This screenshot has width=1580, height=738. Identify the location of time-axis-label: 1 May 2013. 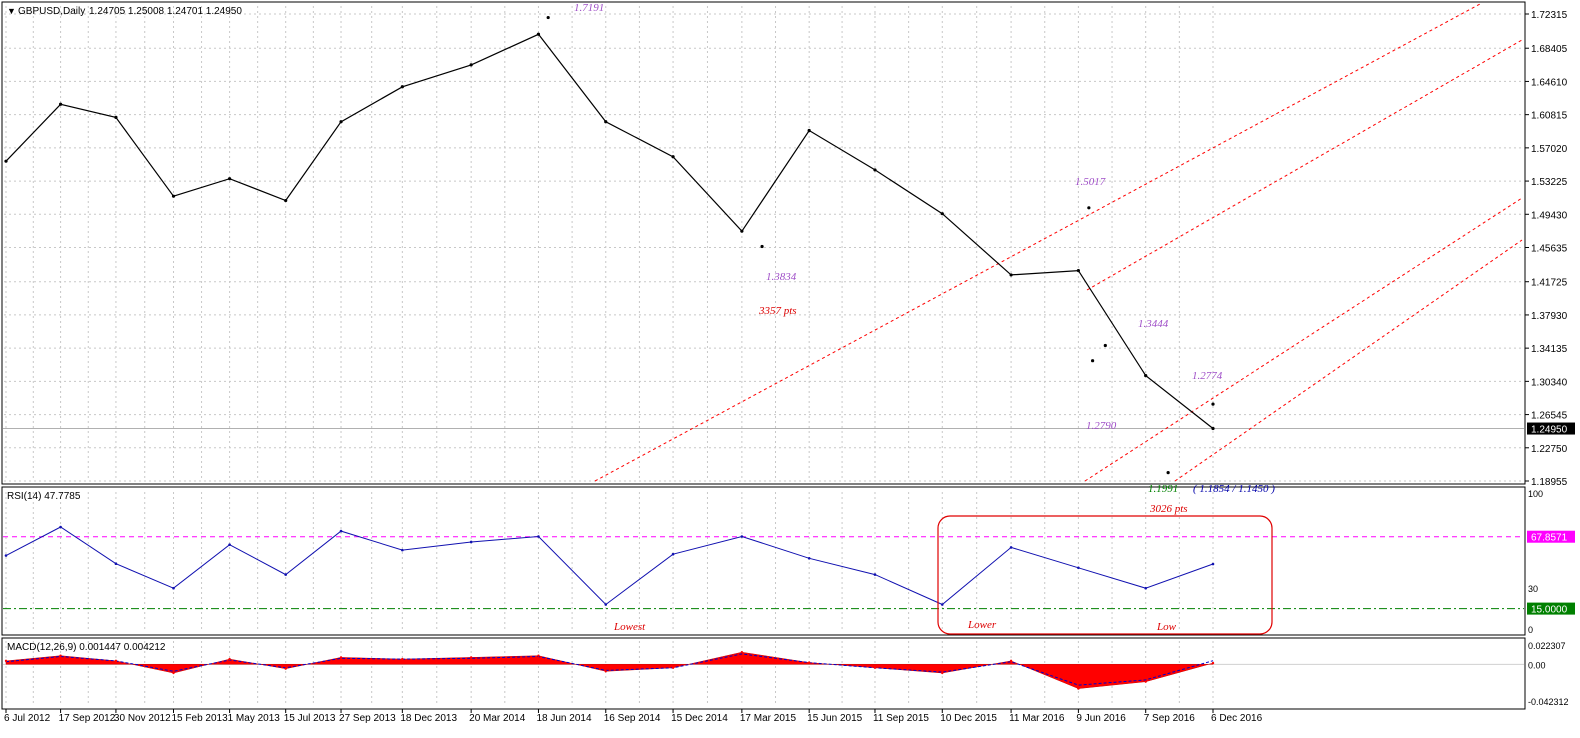
(254, 718).